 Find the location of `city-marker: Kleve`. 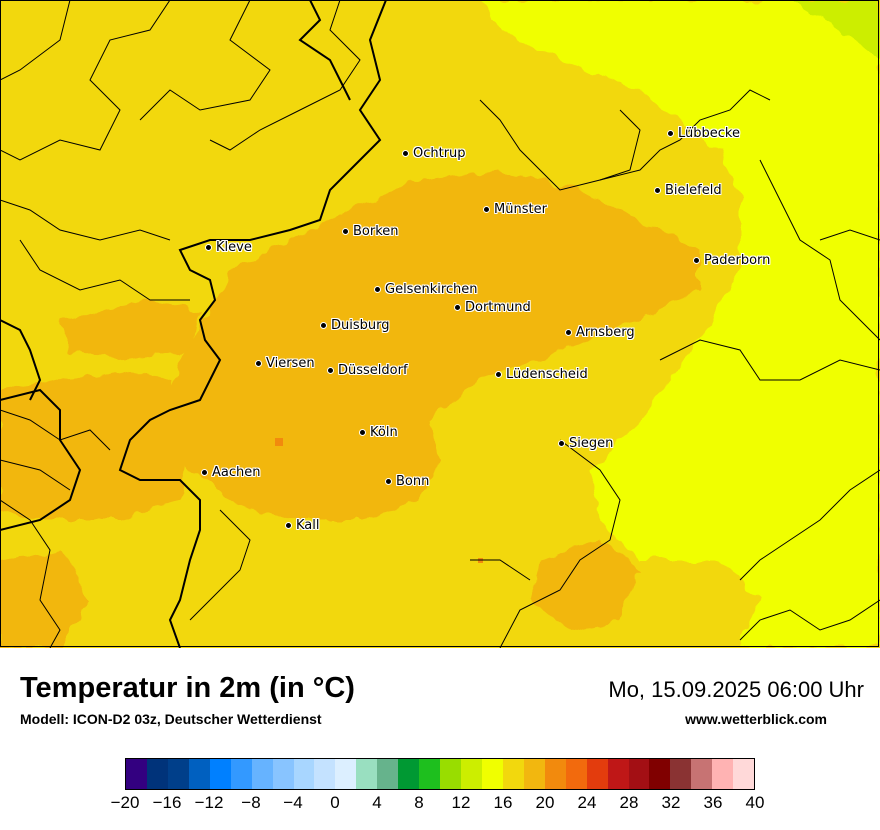

city-marker: Kleve is located at coordinates (228, 247).